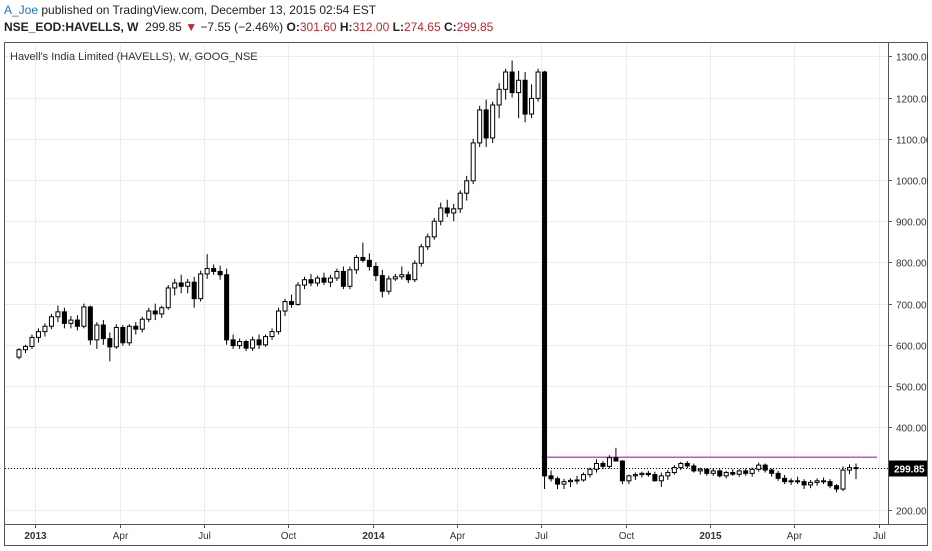 The width and height of the screenshot is (932, 551). Describe the element at coordinates (373, 536) in the screenshot. I see `x-tick-label: 2014` at that location.